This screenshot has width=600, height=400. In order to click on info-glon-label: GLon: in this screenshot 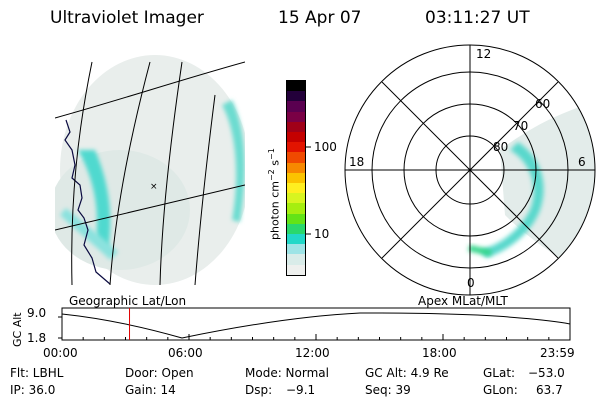, I will do `click(500, 390)`.